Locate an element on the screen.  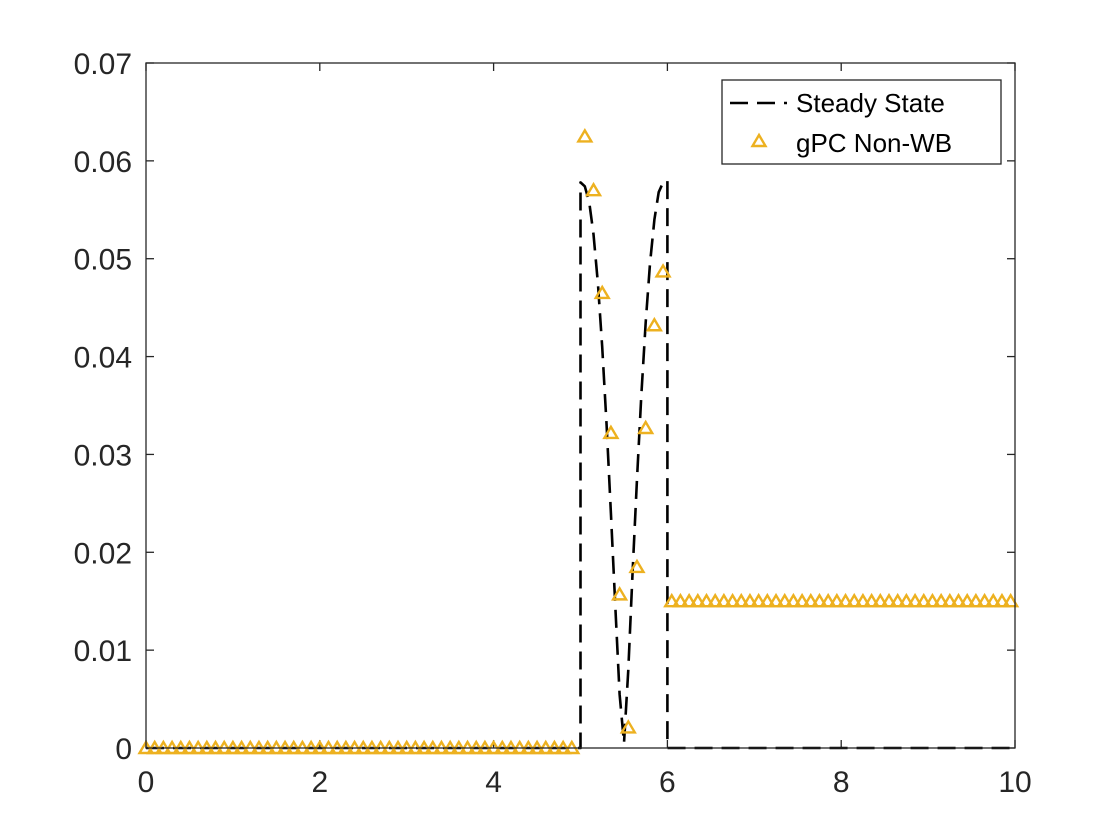
x-tick-label: 0 is located at coordinates (146, 782).